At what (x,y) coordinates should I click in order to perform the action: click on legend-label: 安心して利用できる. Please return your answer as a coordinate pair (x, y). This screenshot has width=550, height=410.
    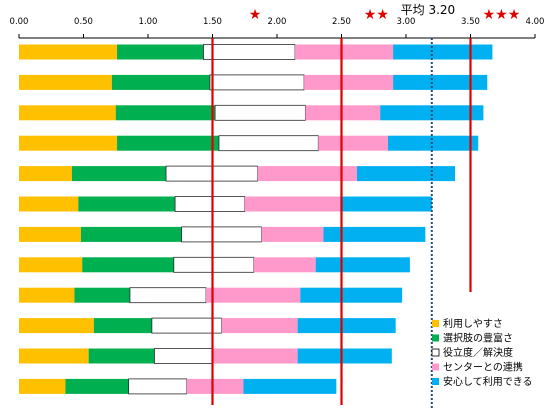
    Looking at the image, I should click on (488, 381).